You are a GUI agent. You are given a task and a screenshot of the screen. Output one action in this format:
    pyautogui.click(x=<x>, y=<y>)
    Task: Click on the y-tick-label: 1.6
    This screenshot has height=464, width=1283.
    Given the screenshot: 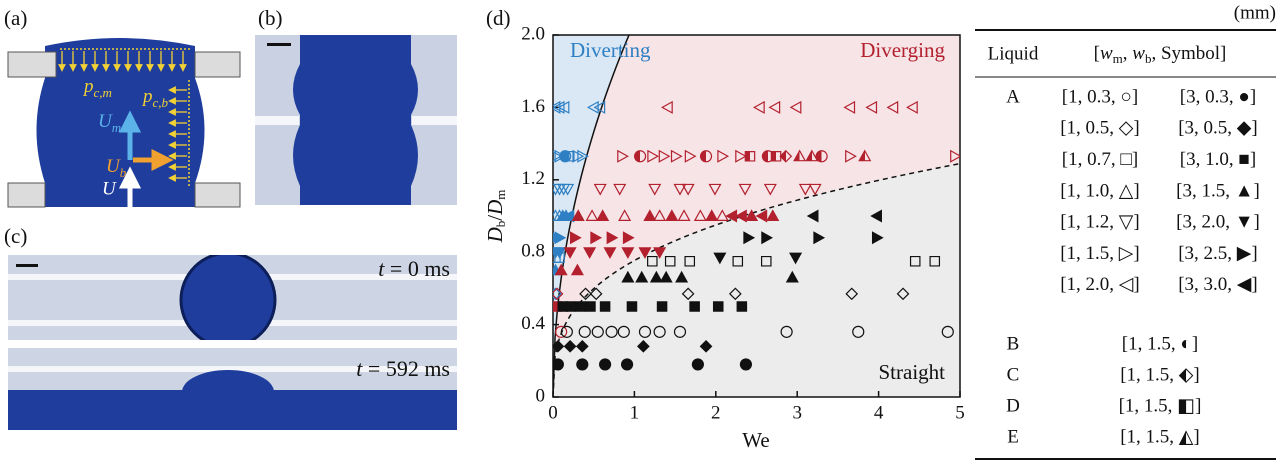 What is the action you would take?
    pyautogui.click(x=533, y=106)
    